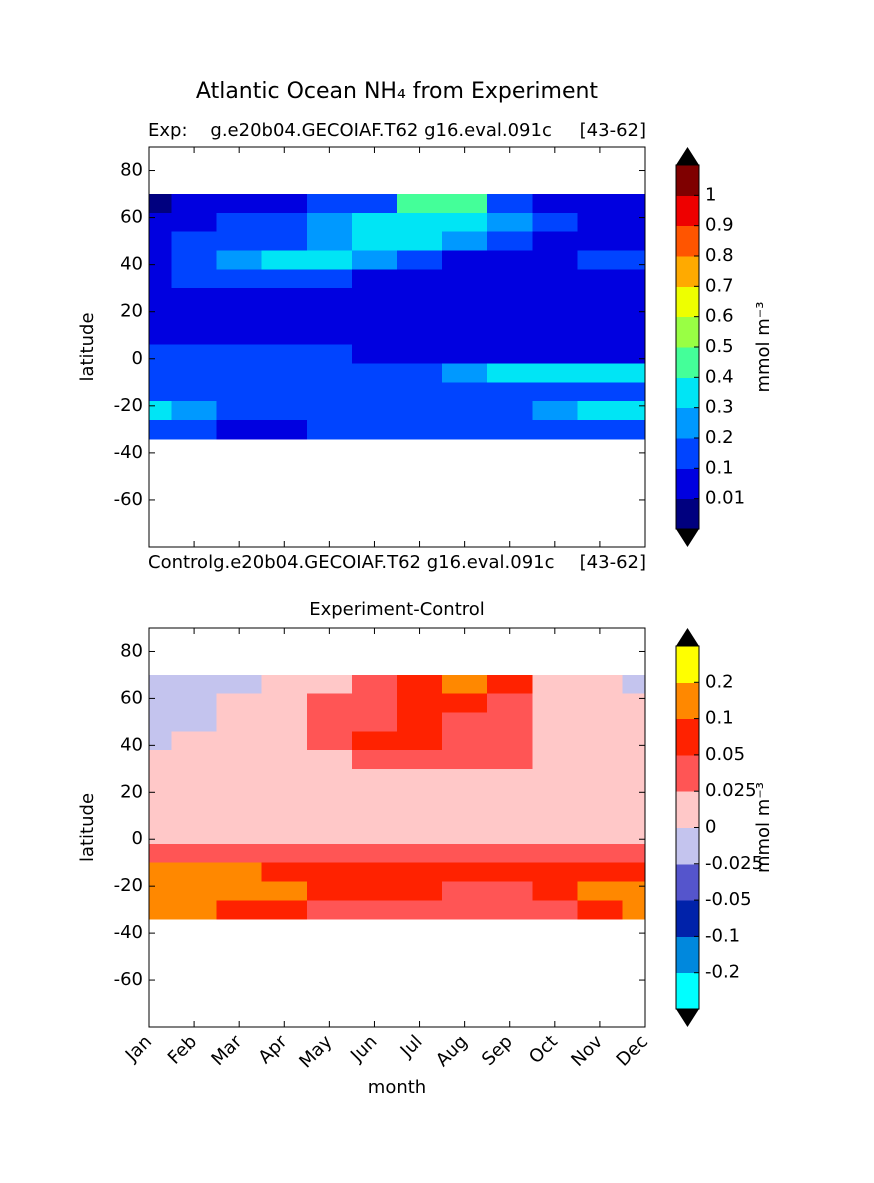 This screenshot has height=1183, width=874. What do you see at coordinates (128, 405) in the screenshot?
I see `y-tick-label: -20` at bounding box center [128, 405].